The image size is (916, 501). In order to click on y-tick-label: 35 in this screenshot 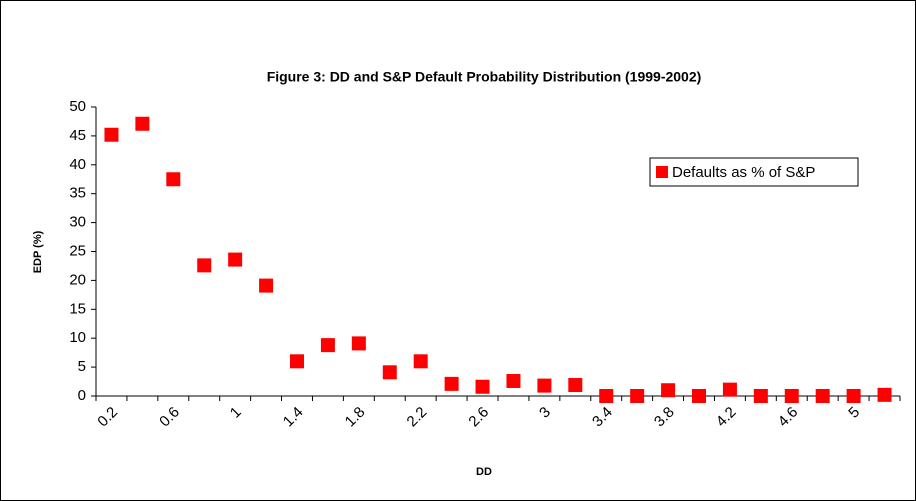, I will do `click(77, 193)`.